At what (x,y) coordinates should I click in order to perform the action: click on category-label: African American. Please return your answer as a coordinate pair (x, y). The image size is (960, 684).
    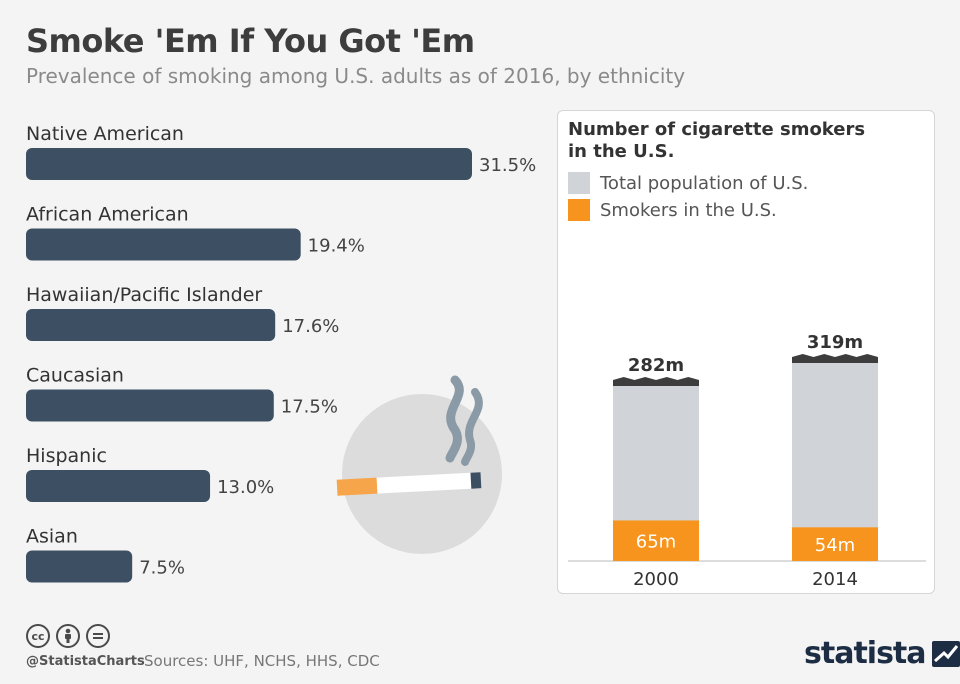
    Looking at the image, I should click on (107, 215).